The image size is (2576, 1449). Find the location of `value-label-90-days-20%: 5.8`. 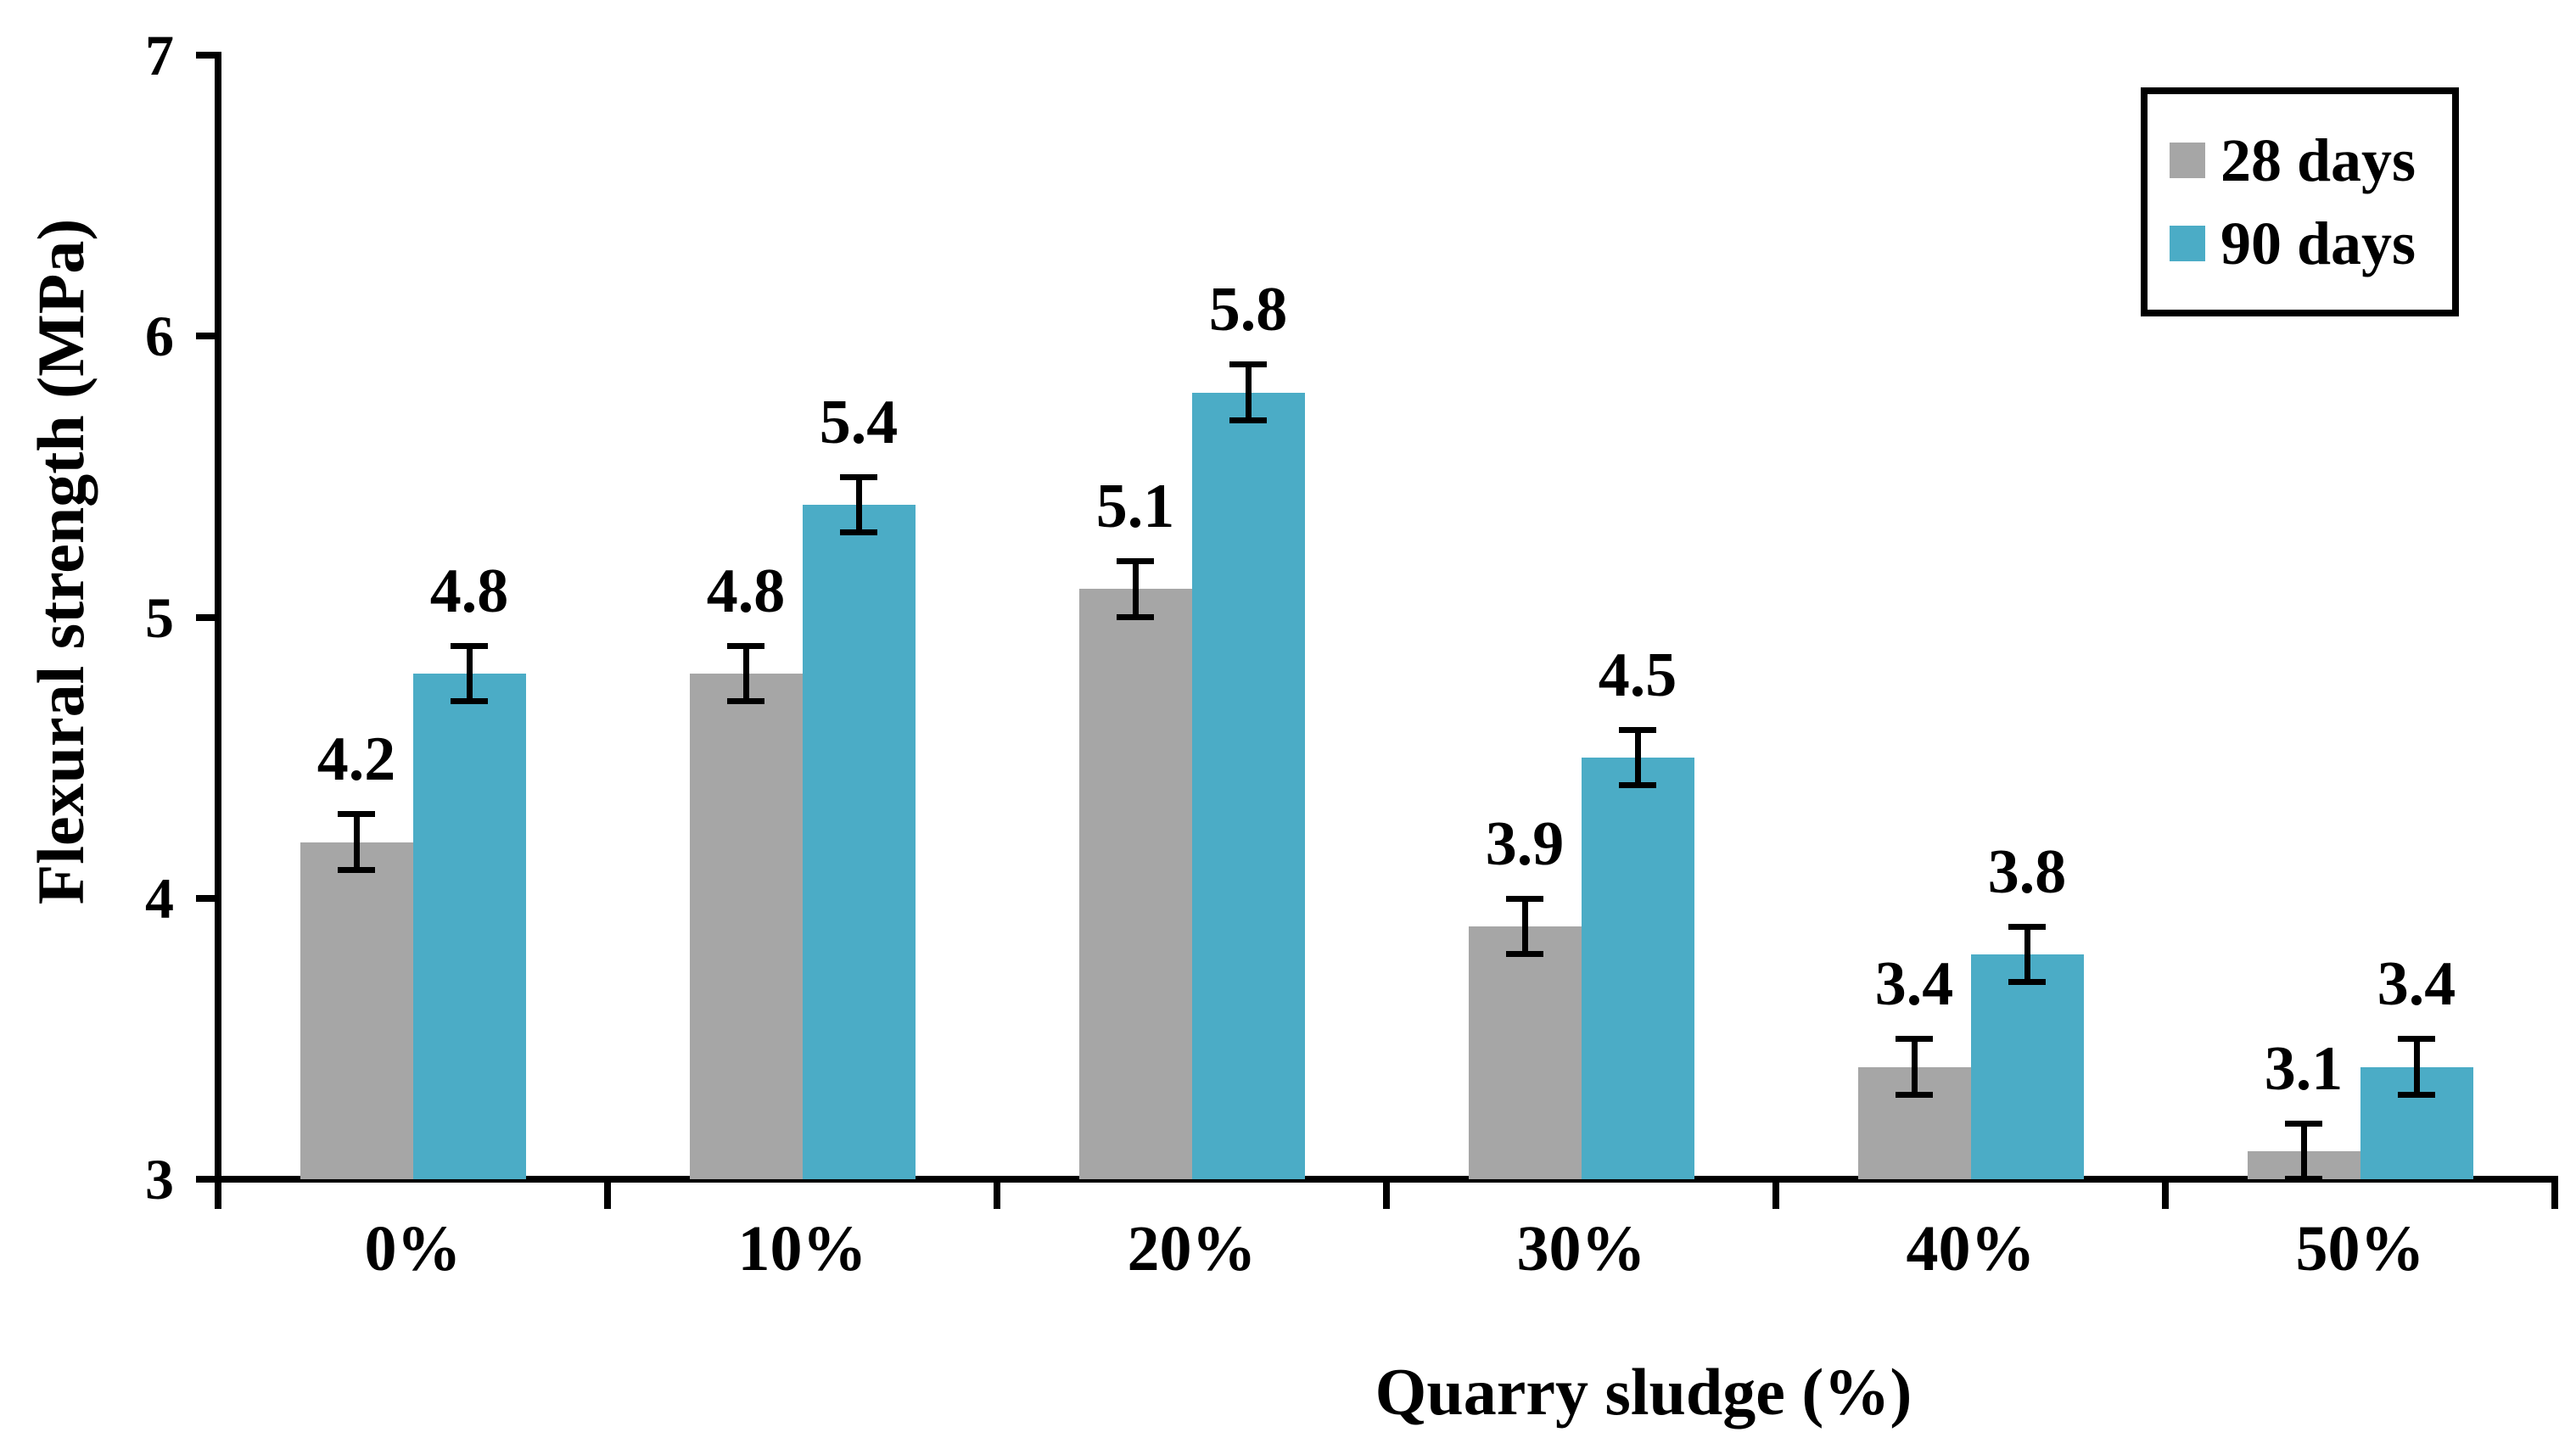

value-label-90-days-20%: 5.8 is located at coordinates (1248, 310).